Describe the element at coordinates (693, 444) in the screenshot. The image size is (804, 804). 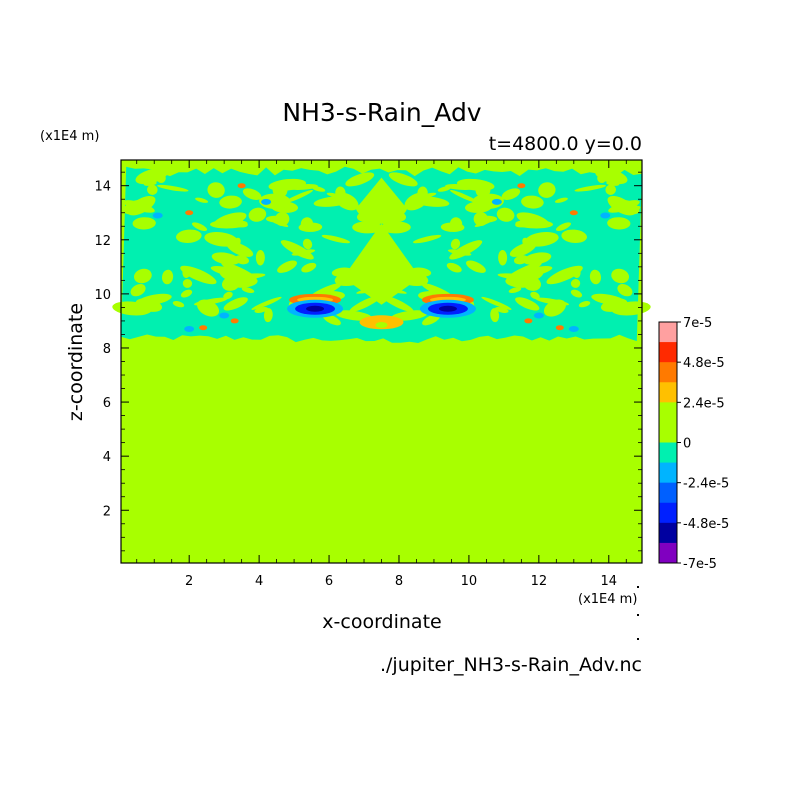
I see `colorbar: 7e-5 4.8e-5 2.4e-5 0 -2.4e-5 -4.8e-5 -7e-5` at that location.